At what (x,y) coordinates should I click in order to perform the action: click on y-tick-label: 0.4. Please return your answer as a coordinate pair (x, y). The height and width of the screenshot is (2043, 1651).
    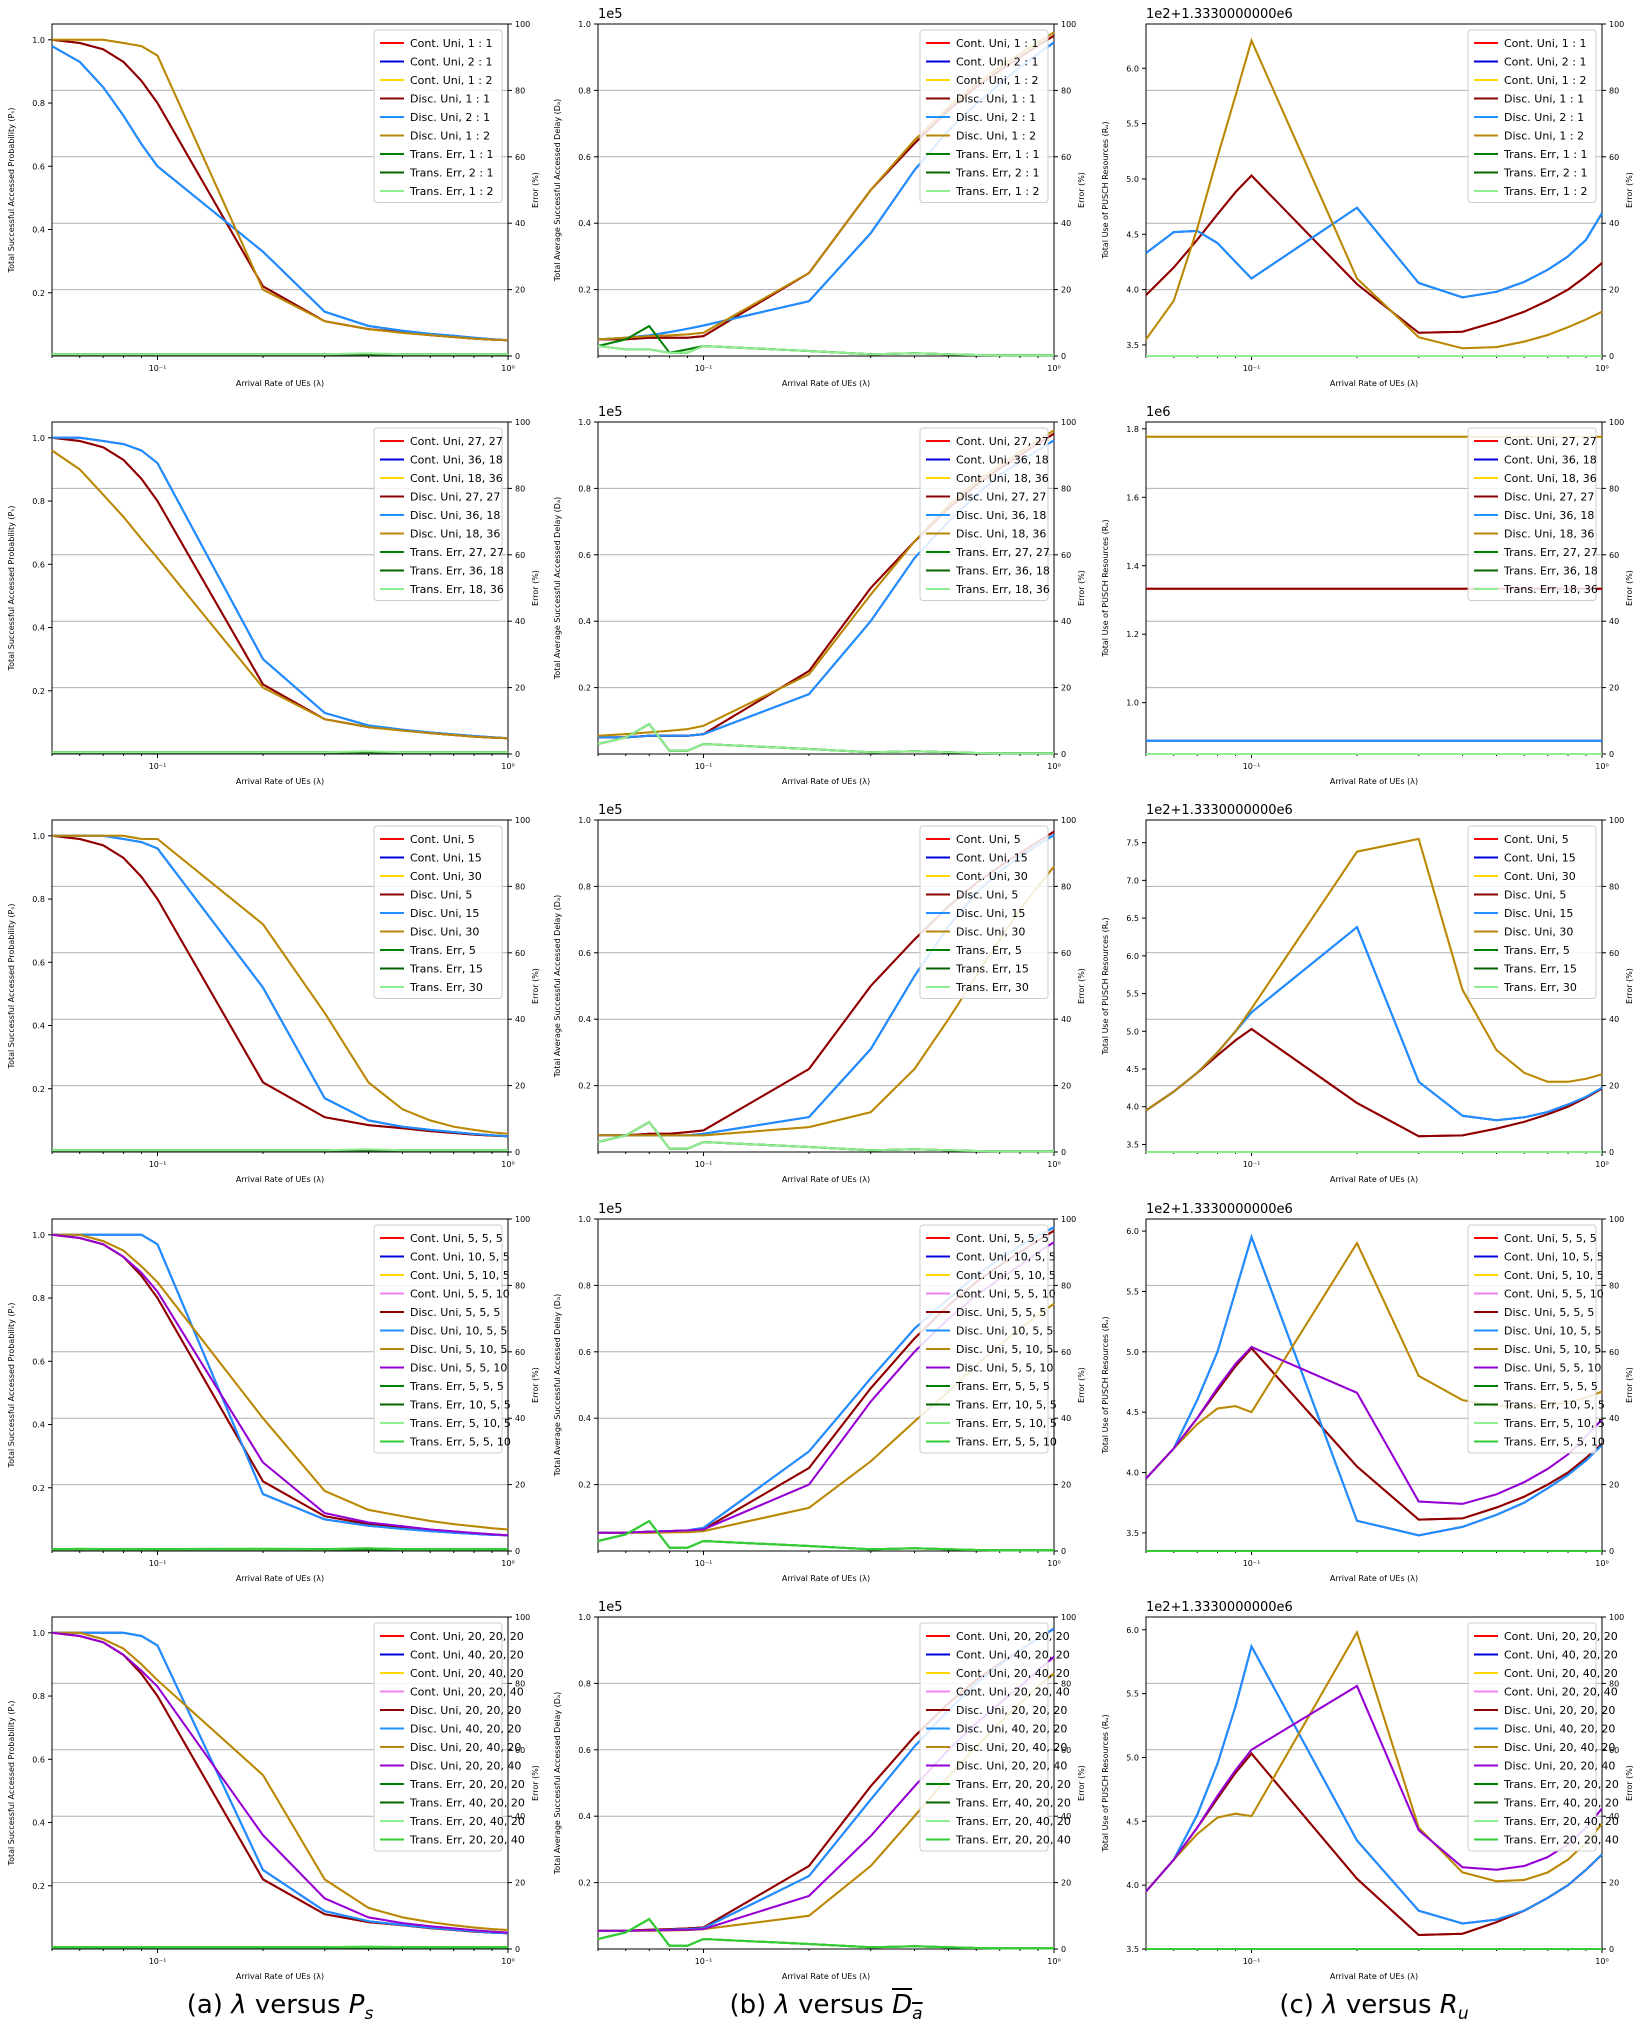
    Looking at the image, I should click on (584, 223).